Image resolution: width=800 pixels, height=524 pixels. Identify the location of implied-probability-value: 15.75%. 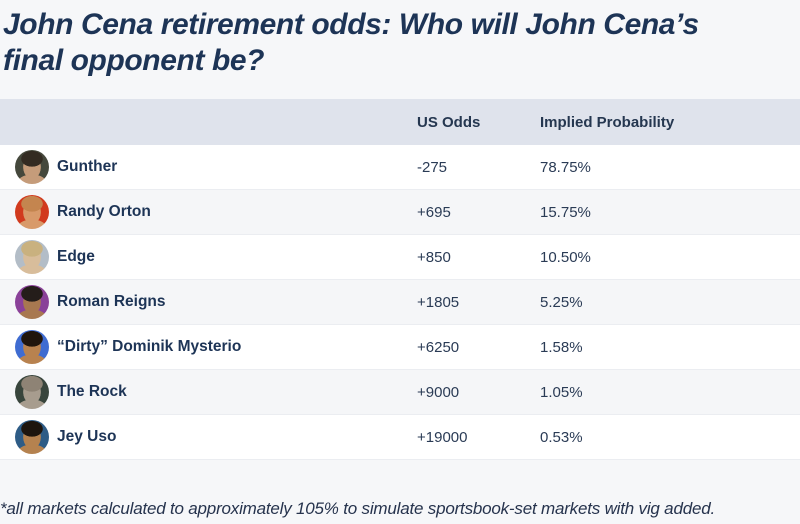
(565, 212).